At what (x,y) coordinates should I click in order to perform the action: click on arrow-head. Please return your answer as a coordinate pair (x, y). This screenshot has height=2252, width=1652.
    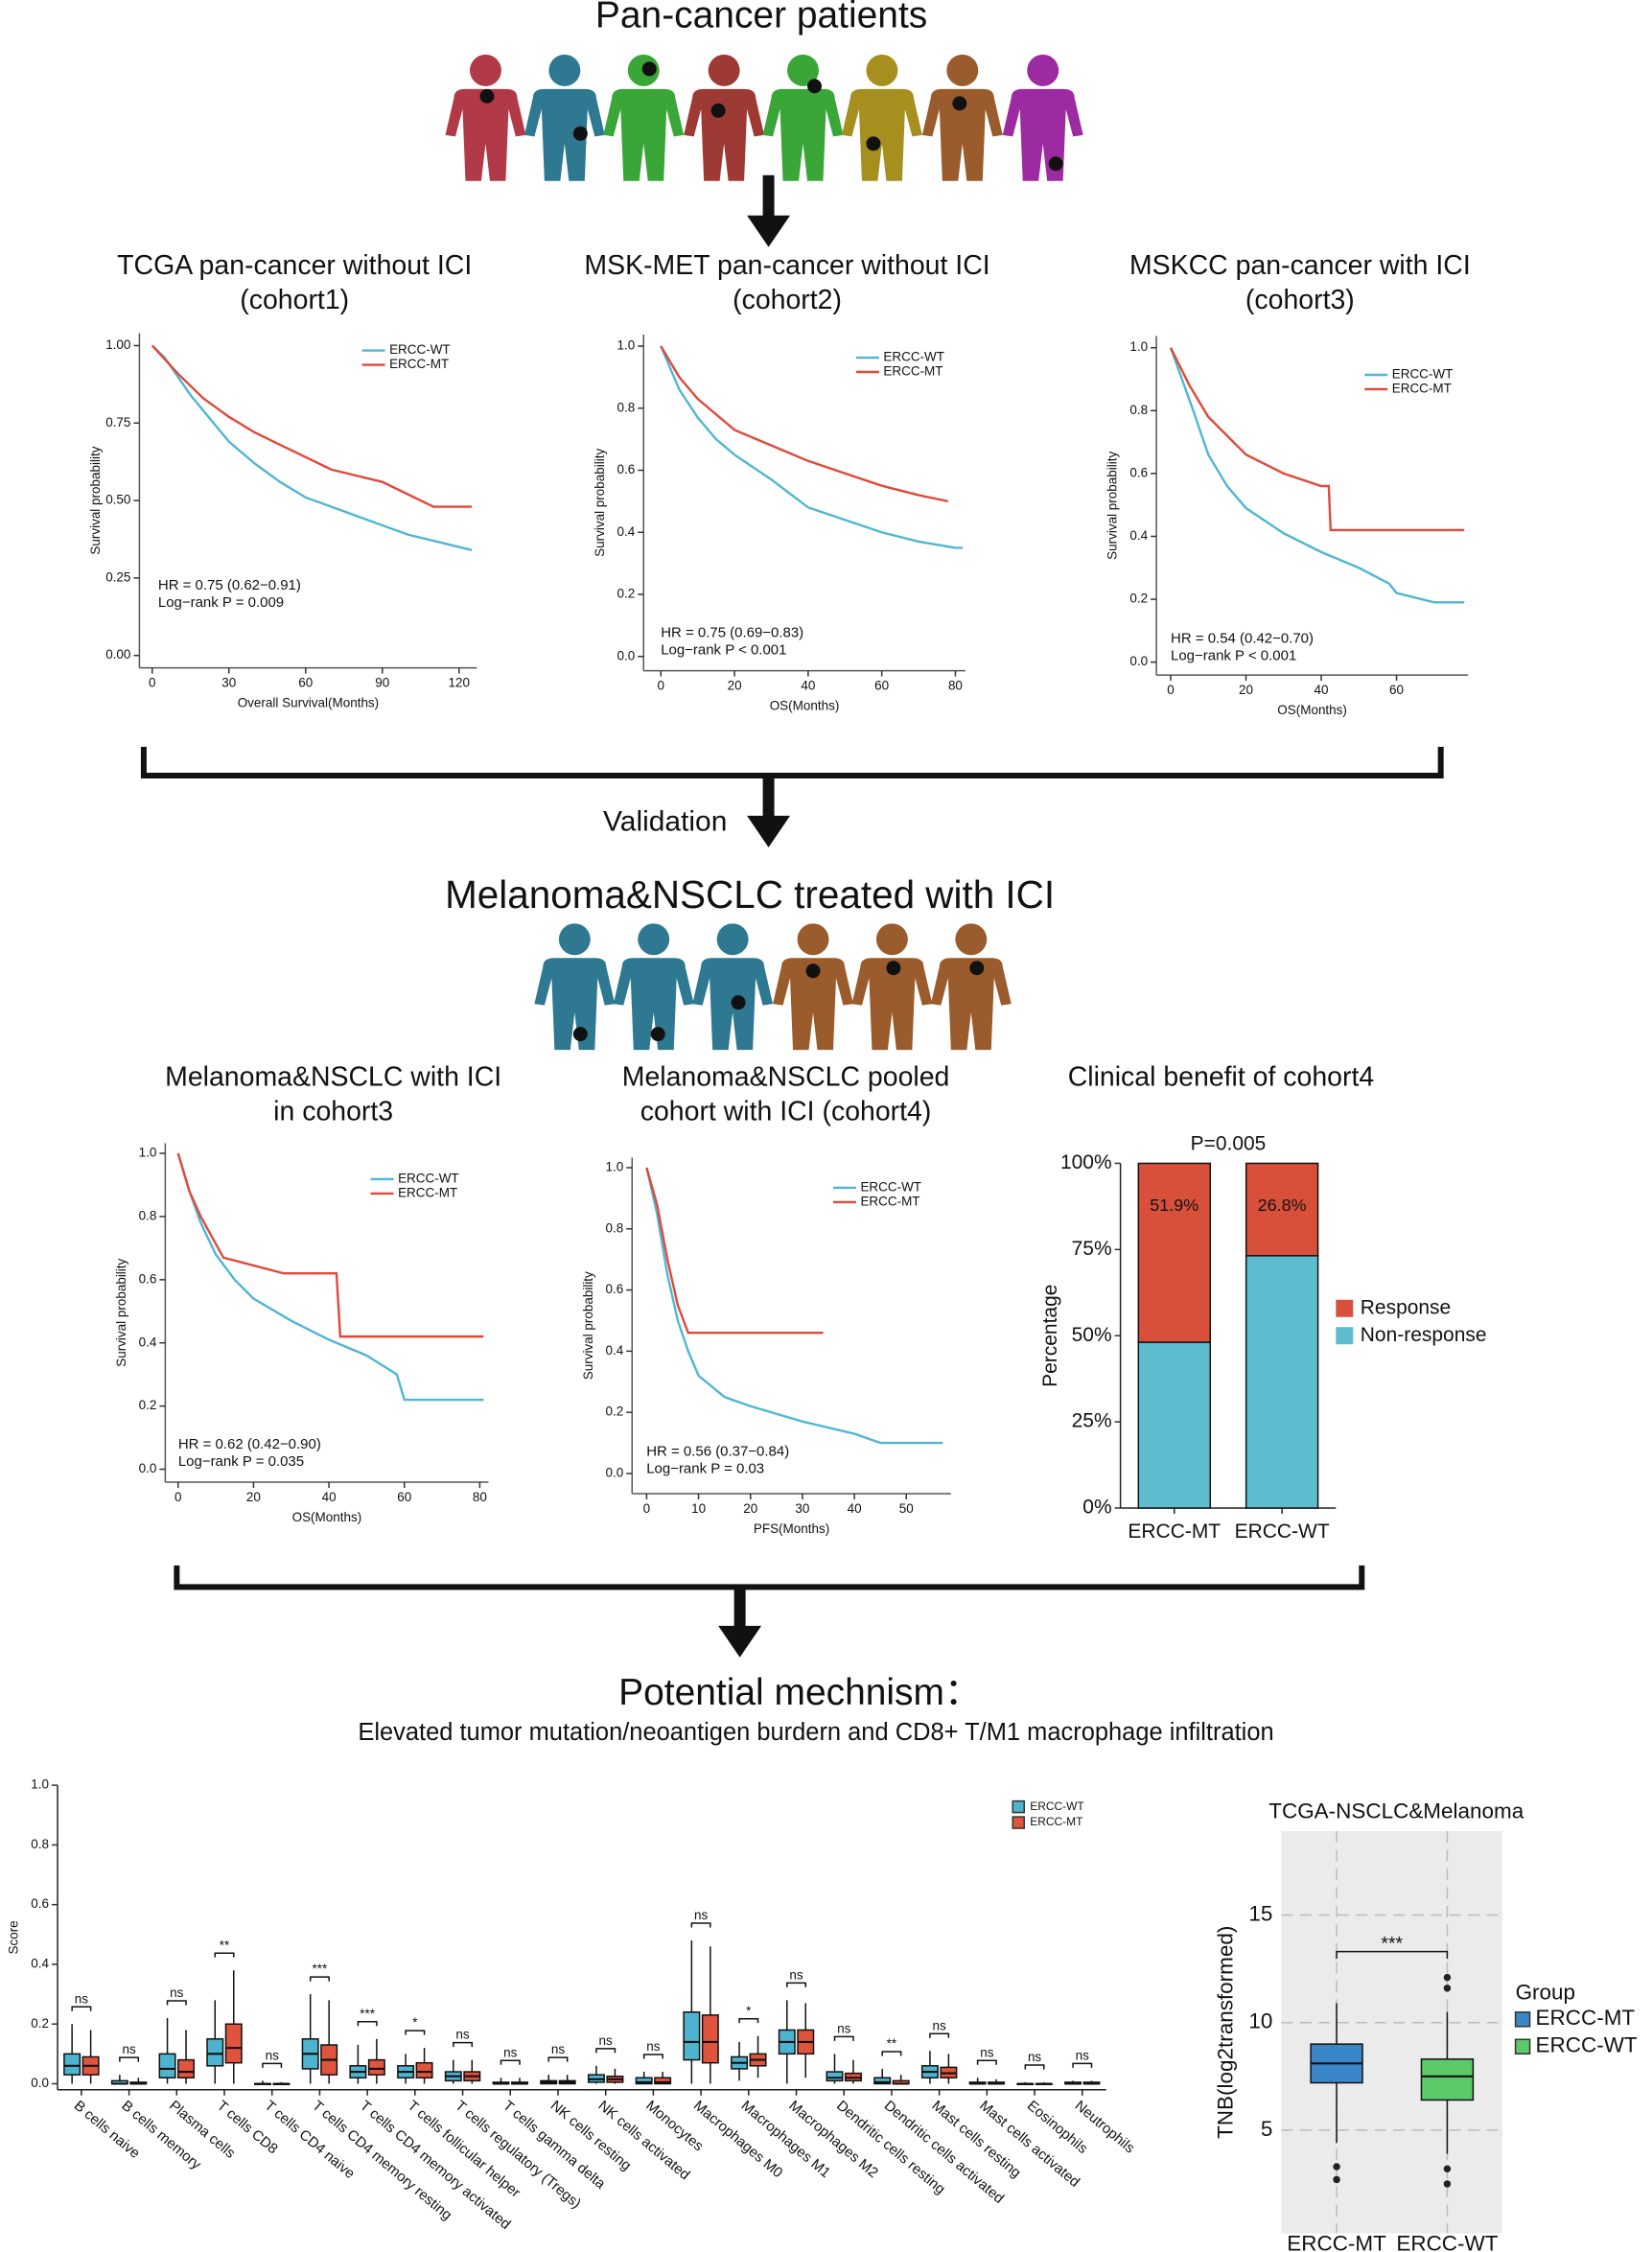
    Looking at the image, I should click on (769, 831).